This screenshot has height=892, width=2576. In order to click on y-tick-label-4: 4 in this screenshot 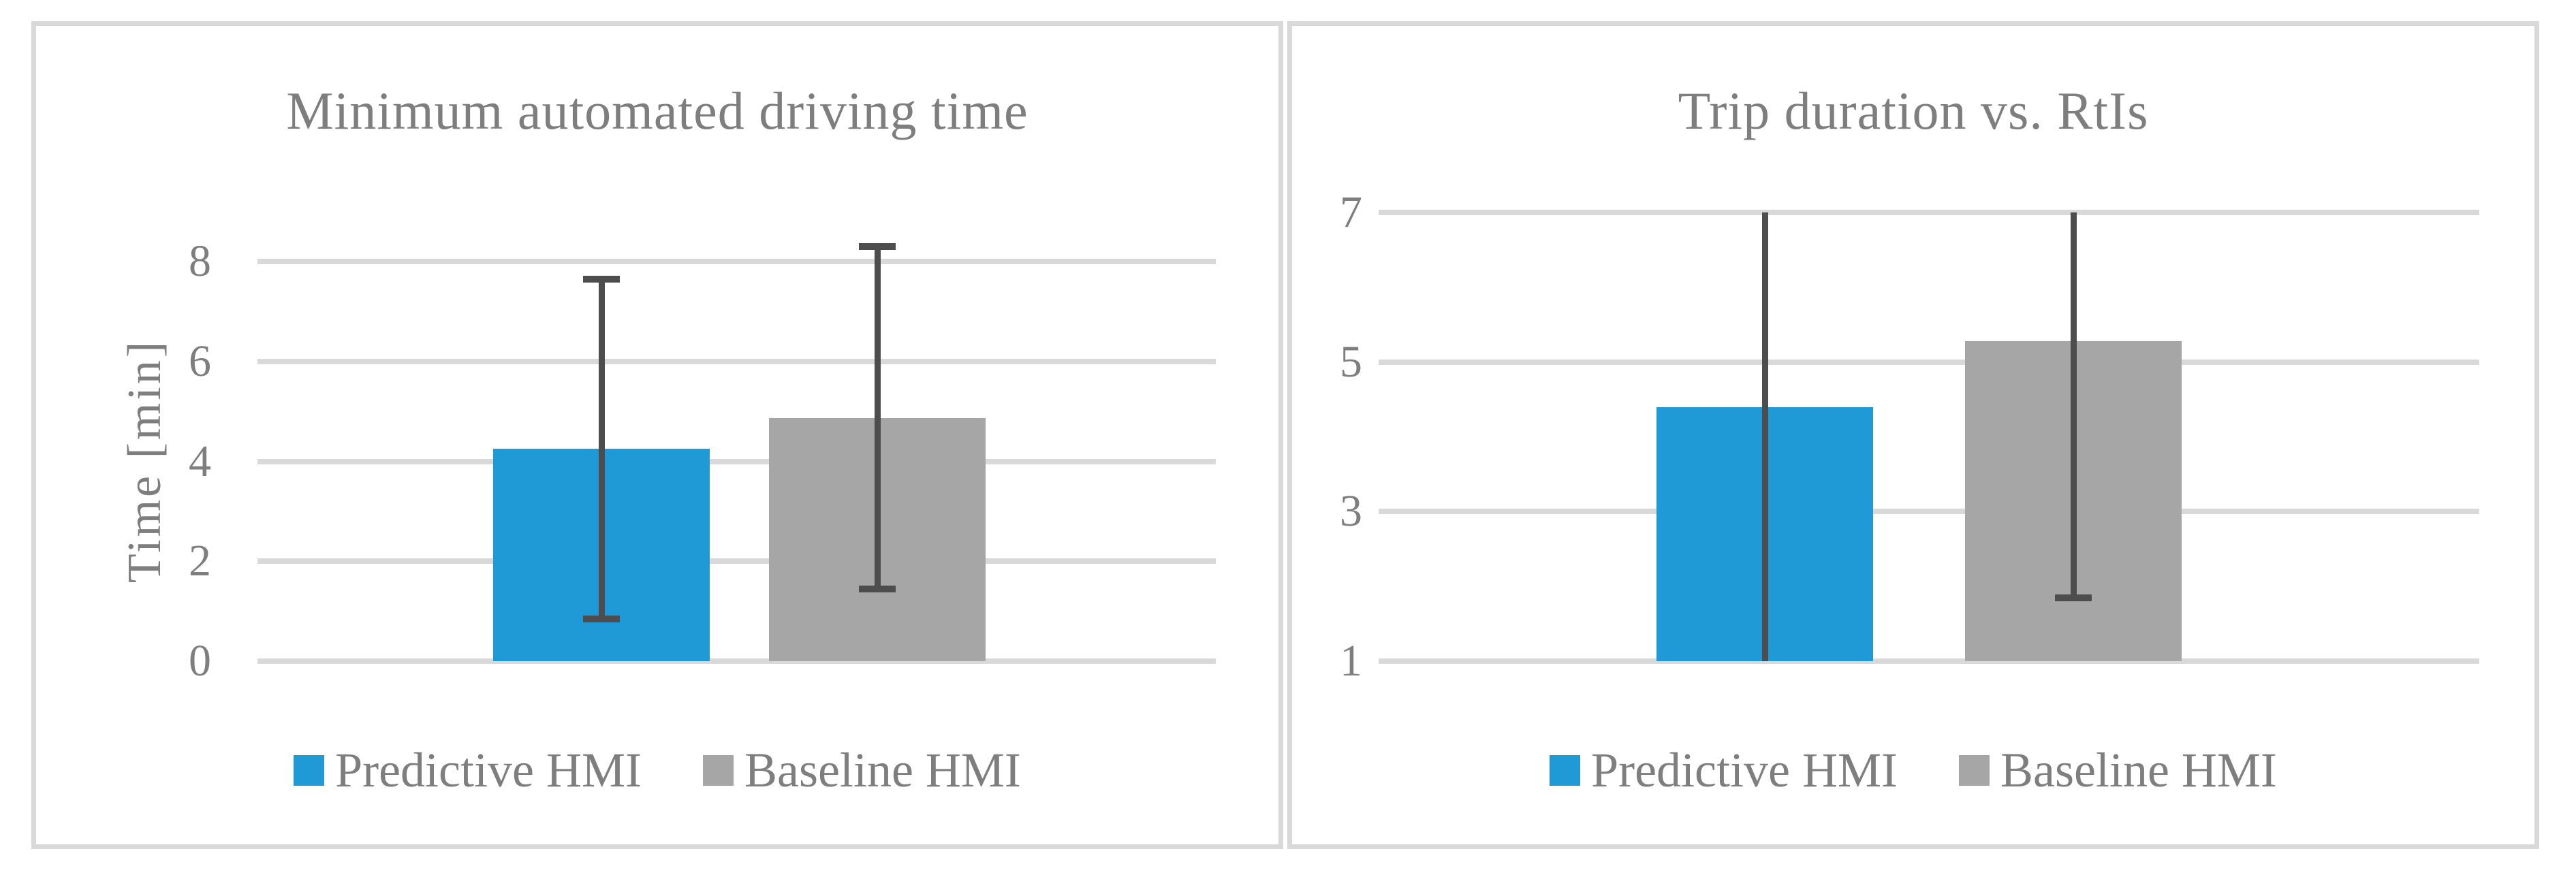, I will do `click(200, 461)`.